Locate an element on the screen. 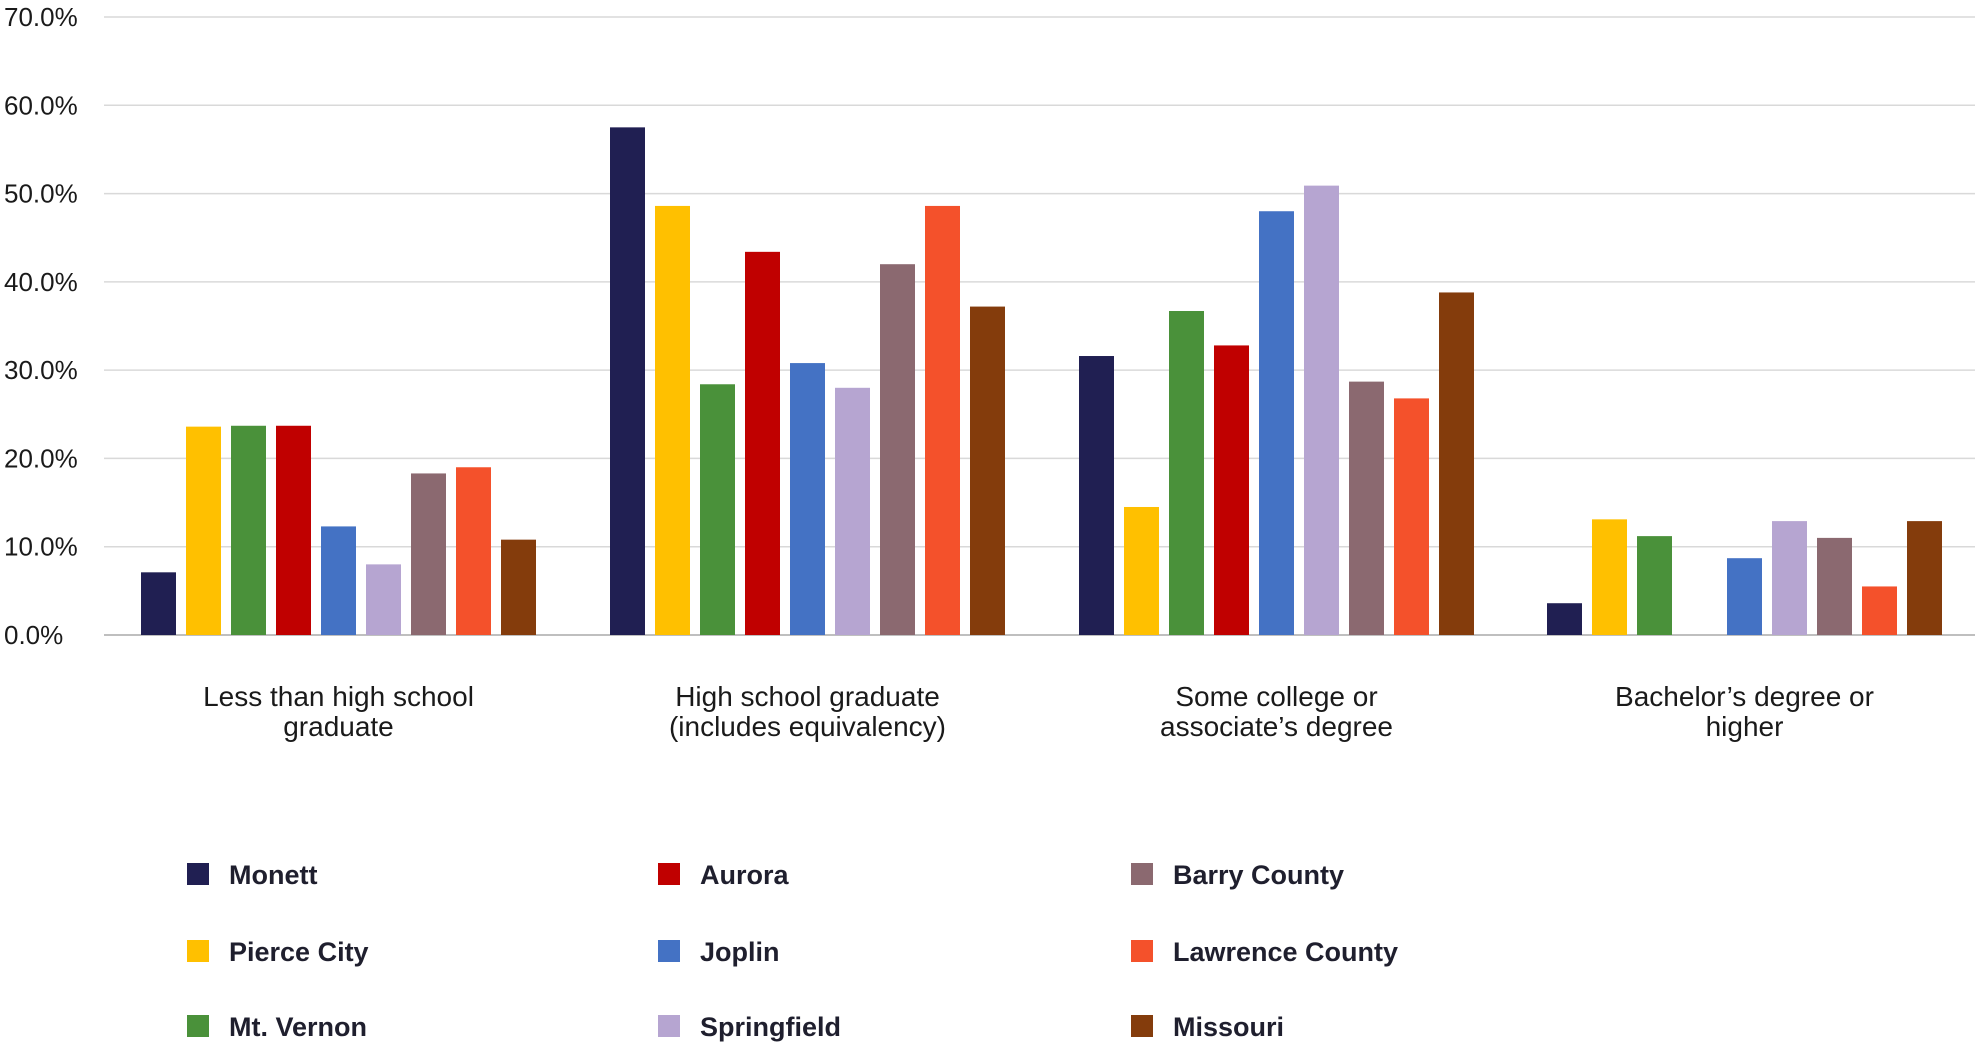 The image size is (1975, 1043). category-label: High school graduate is located at coordinates (807, 696).